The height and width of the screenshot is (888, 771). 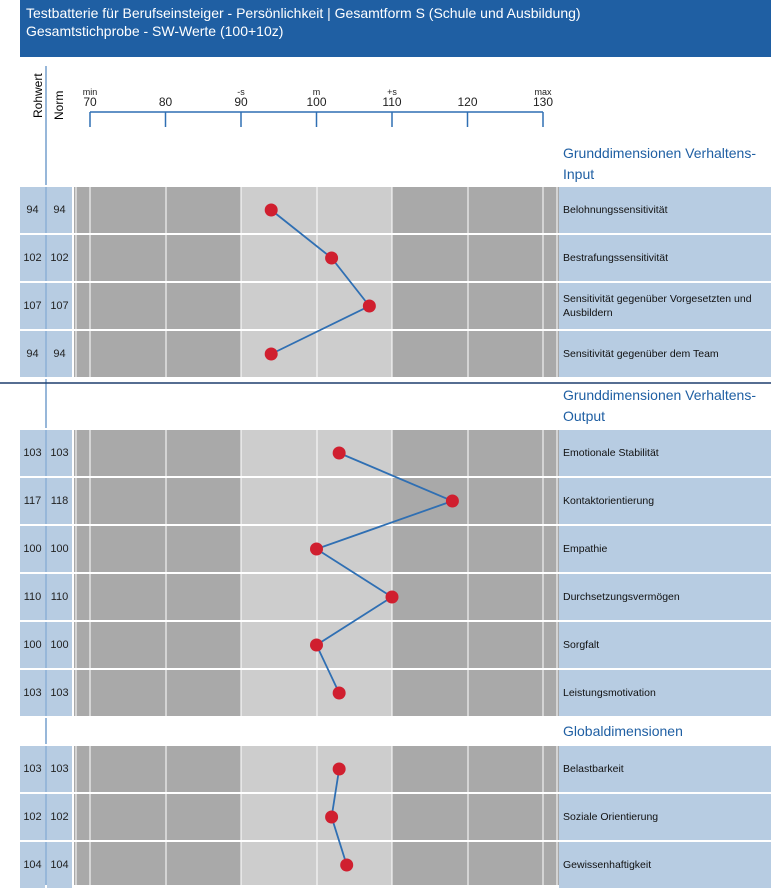 What do you see at coordinates (665, 865) in the screenshot?
I see `dimension-label: Gewissenhaftigkeit` at bounding box center [665, 865].